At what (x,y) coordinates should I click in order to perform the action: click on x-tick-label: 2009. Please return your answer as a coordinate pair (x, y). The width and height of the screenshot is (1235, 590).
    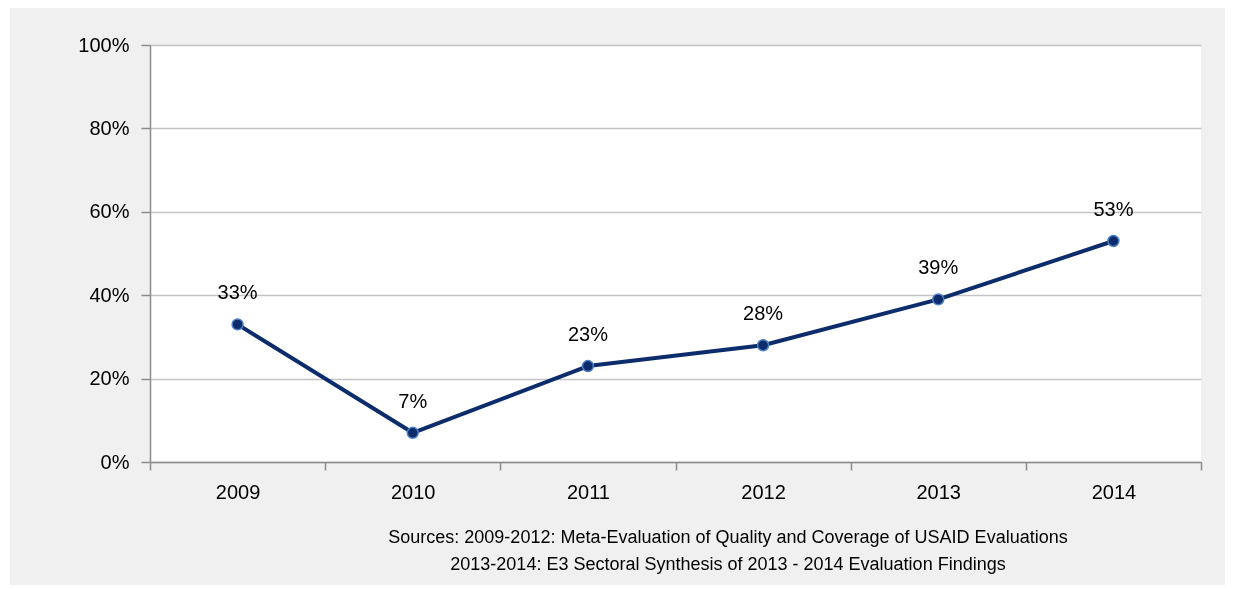
    Looking at the image, I should click on (238, 491).